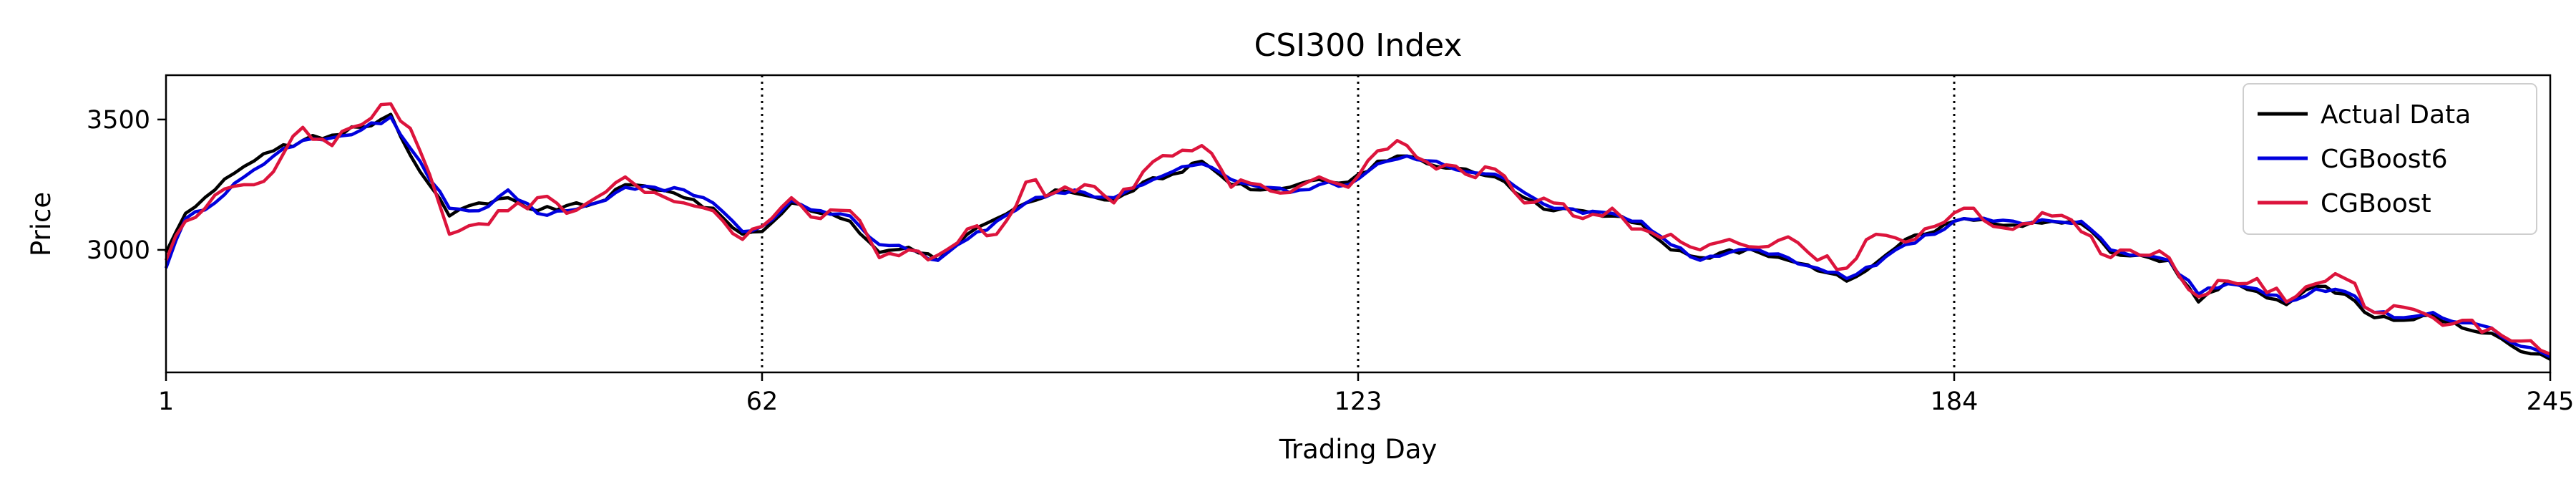 Image resolution: width=2576 pixels, height=497 pixels. Describe the element at coordinates (1358, 450) in the screenshot. I see `x-axis-label: Trading Day` at that location.